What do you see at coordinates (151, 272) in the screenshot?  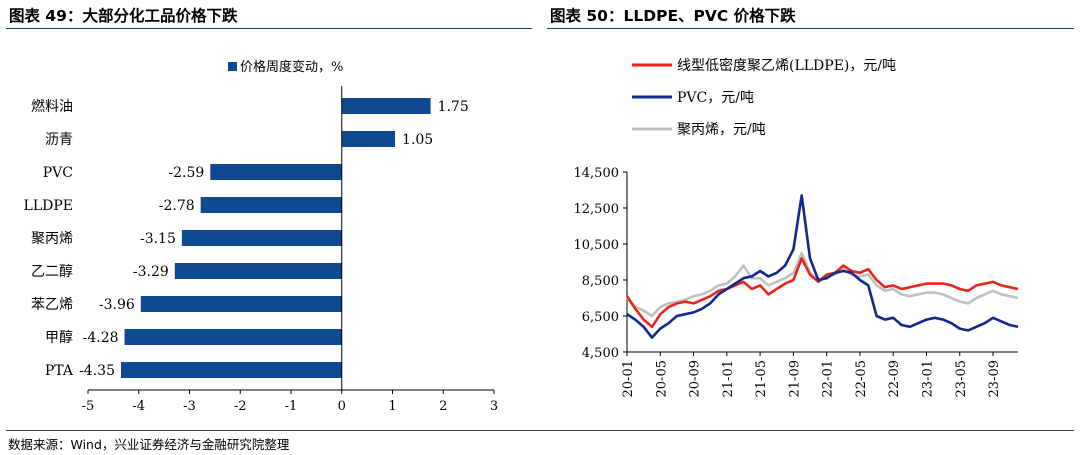 I see `value-label: -3.29` at bounding box center [151, 272].